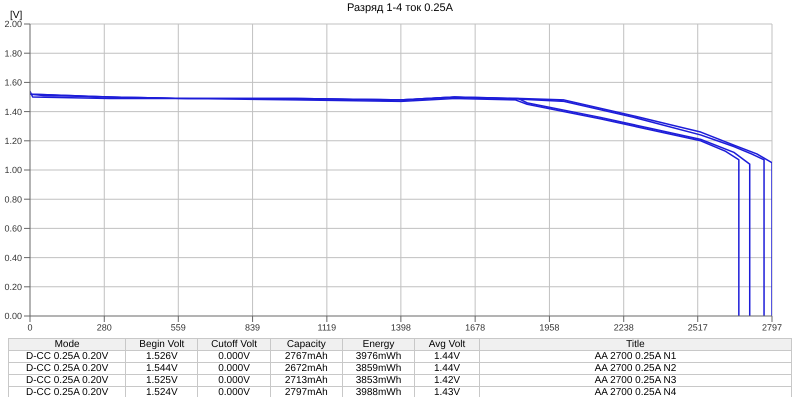 The width and height of the screenshot is (800, 397). I want to click on x-tick-label: 839, so click(252, 327).